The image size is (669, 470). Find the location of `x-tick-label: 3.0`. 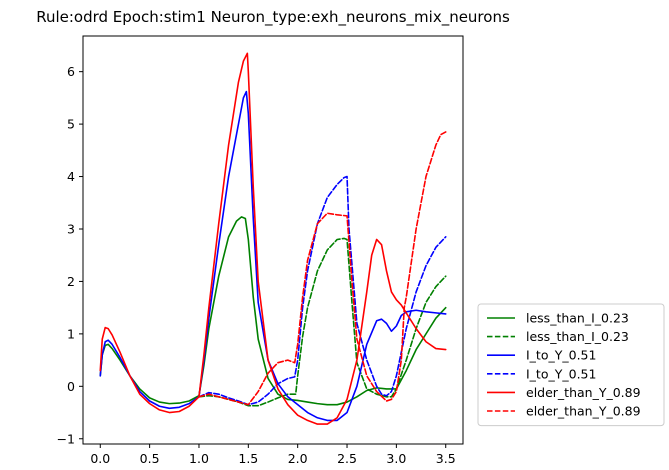

x-tick-label: 3.0 is located at coordinates (396, 458).